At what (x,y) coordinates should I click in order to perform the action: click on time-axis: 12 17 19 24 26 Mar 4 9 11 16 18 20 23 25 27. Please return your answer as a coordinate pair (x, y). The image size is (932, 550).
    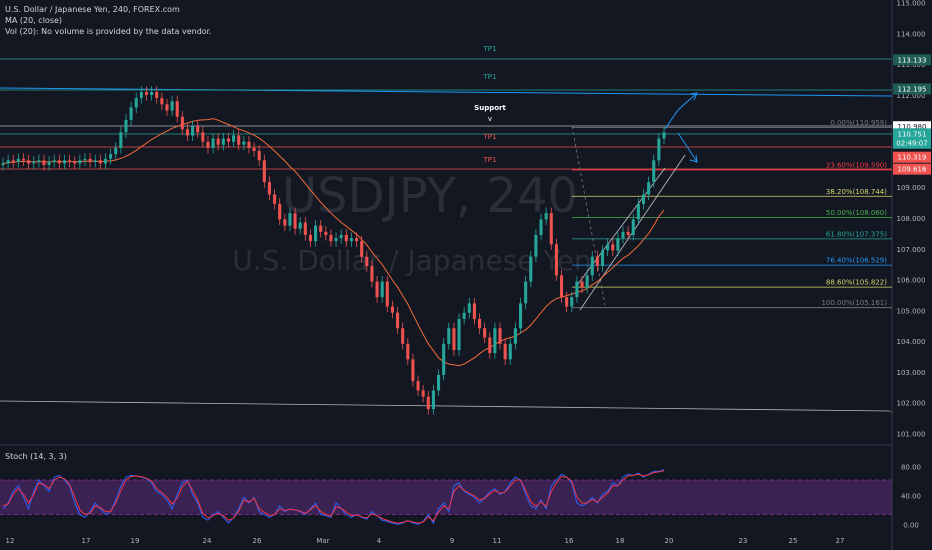
    Looking at the image, I should click on (425, 541).